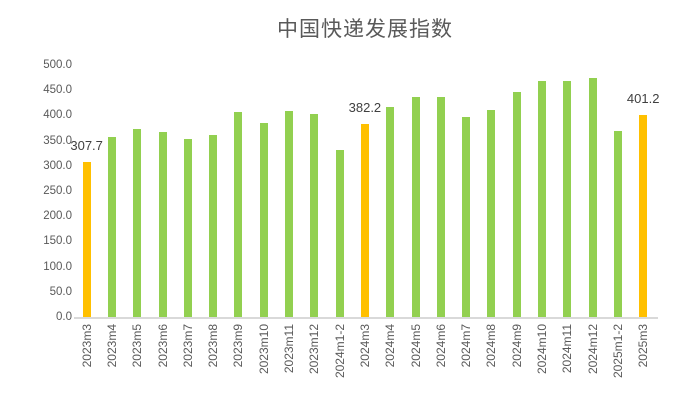  What do you see at coordinates (415, 207) in the screenshot?
I see `bar-2024m5` at bounding box center [415, 207].